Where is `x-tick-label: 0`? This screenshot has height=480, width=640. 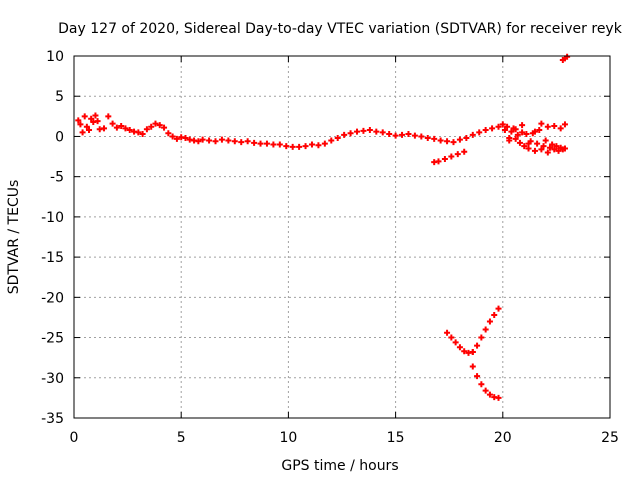 x-tick-label: 0 is located at coordinates (74, 438).